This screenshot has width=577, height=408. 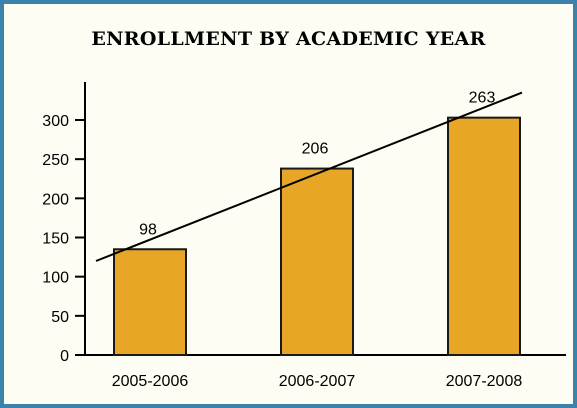 What do you see at coordinates (317, 381) in the screenshot?
I see `x-tick-label: 2006-2007` at bounding box center [317, 381].